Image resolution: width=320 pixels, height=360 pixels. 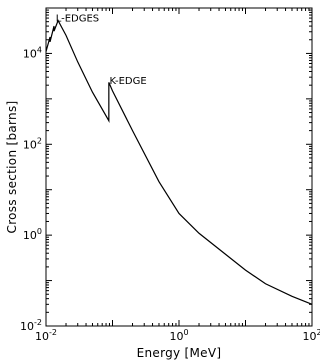 I want to click on y-tick-label: 10⁻², so click(x=31, y=325).